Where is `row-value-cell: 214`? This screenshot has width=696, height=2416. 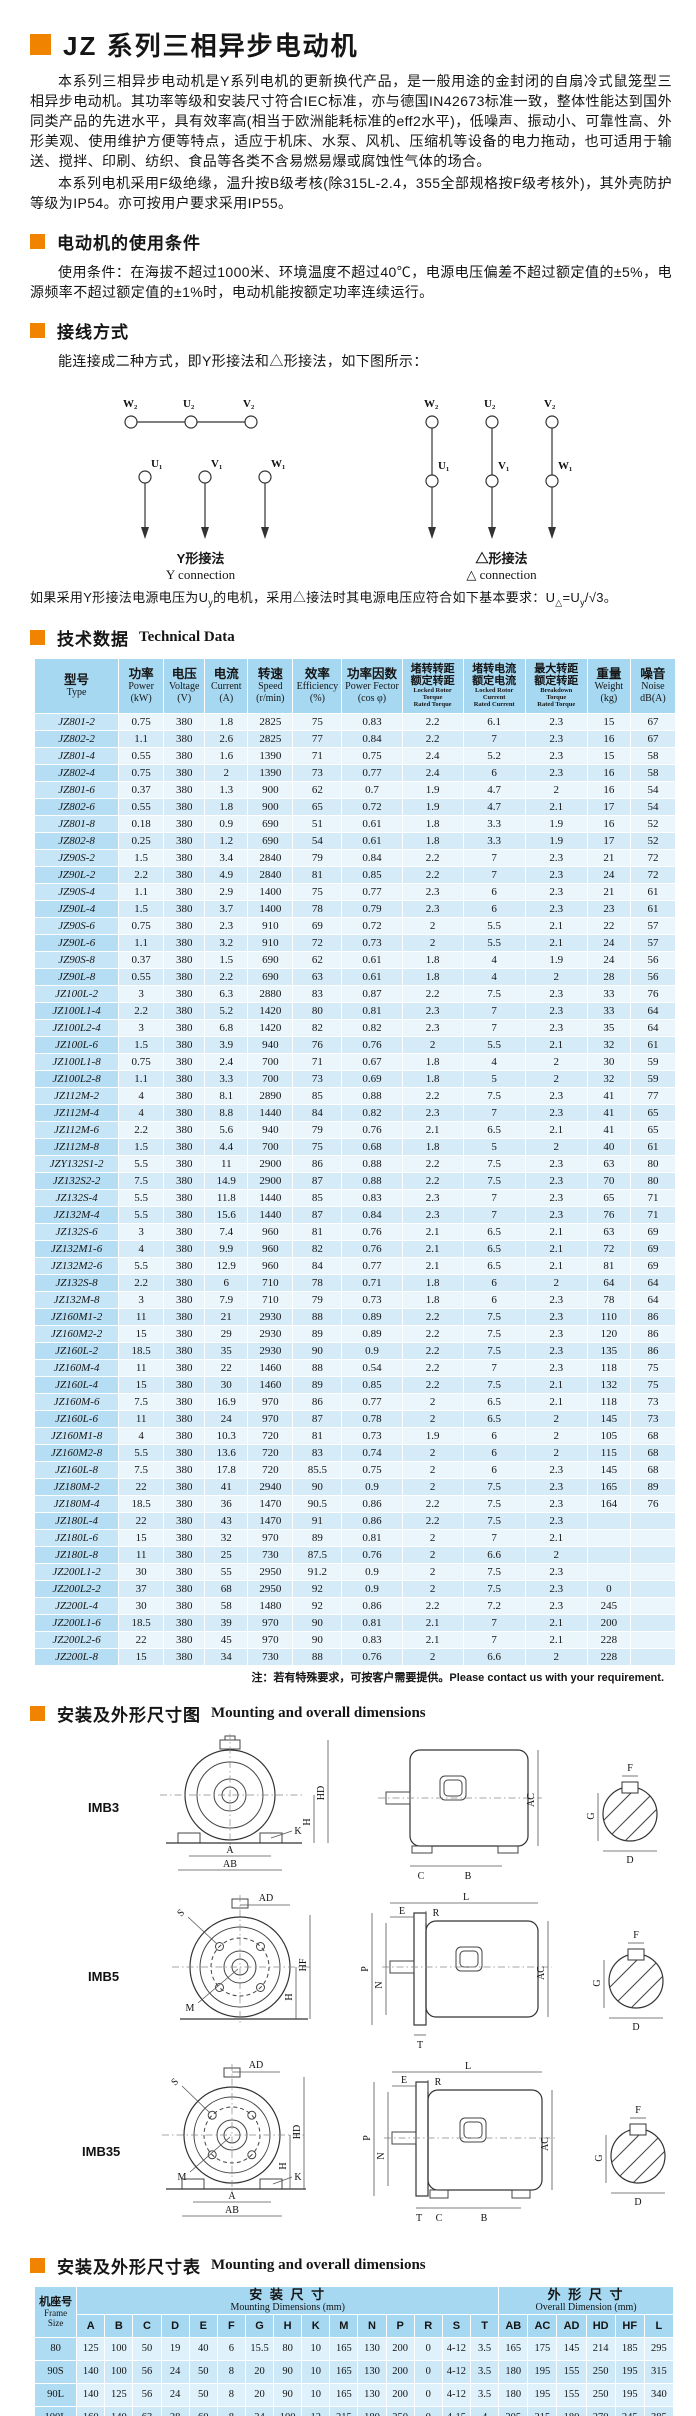 row-value-cell: 214 is located at coordinates (600, 2348).